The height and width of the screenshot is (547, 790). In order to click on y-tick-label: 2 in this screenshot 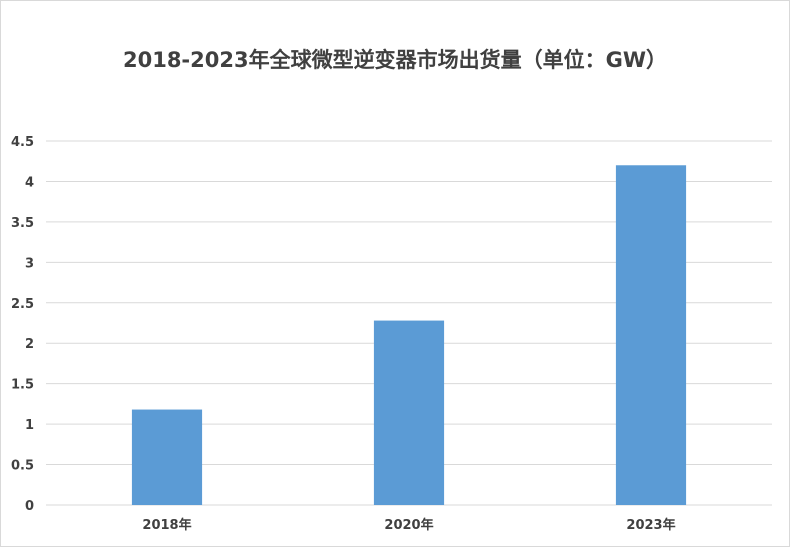, I will do `click(29, 344)`.